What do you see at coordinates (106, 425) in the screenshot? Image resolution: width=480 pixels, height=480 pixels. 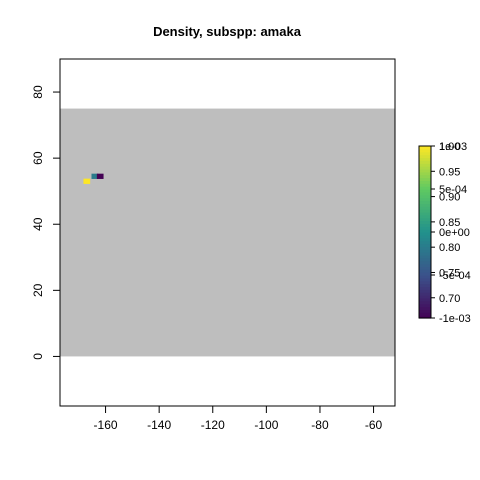 I see `x-tick-label: -160` at bounding box center [106, 425].